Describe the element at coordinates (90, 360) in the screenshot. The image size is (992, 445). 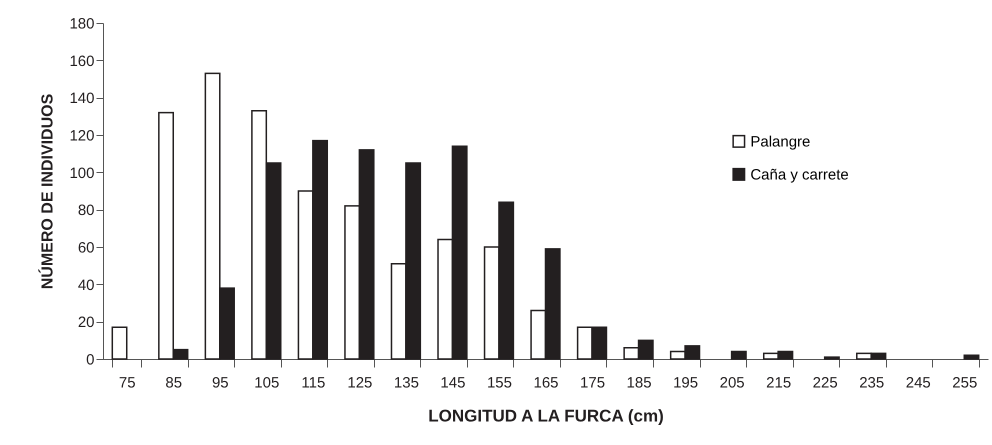
I see `y-tick-label: 0` at that location.